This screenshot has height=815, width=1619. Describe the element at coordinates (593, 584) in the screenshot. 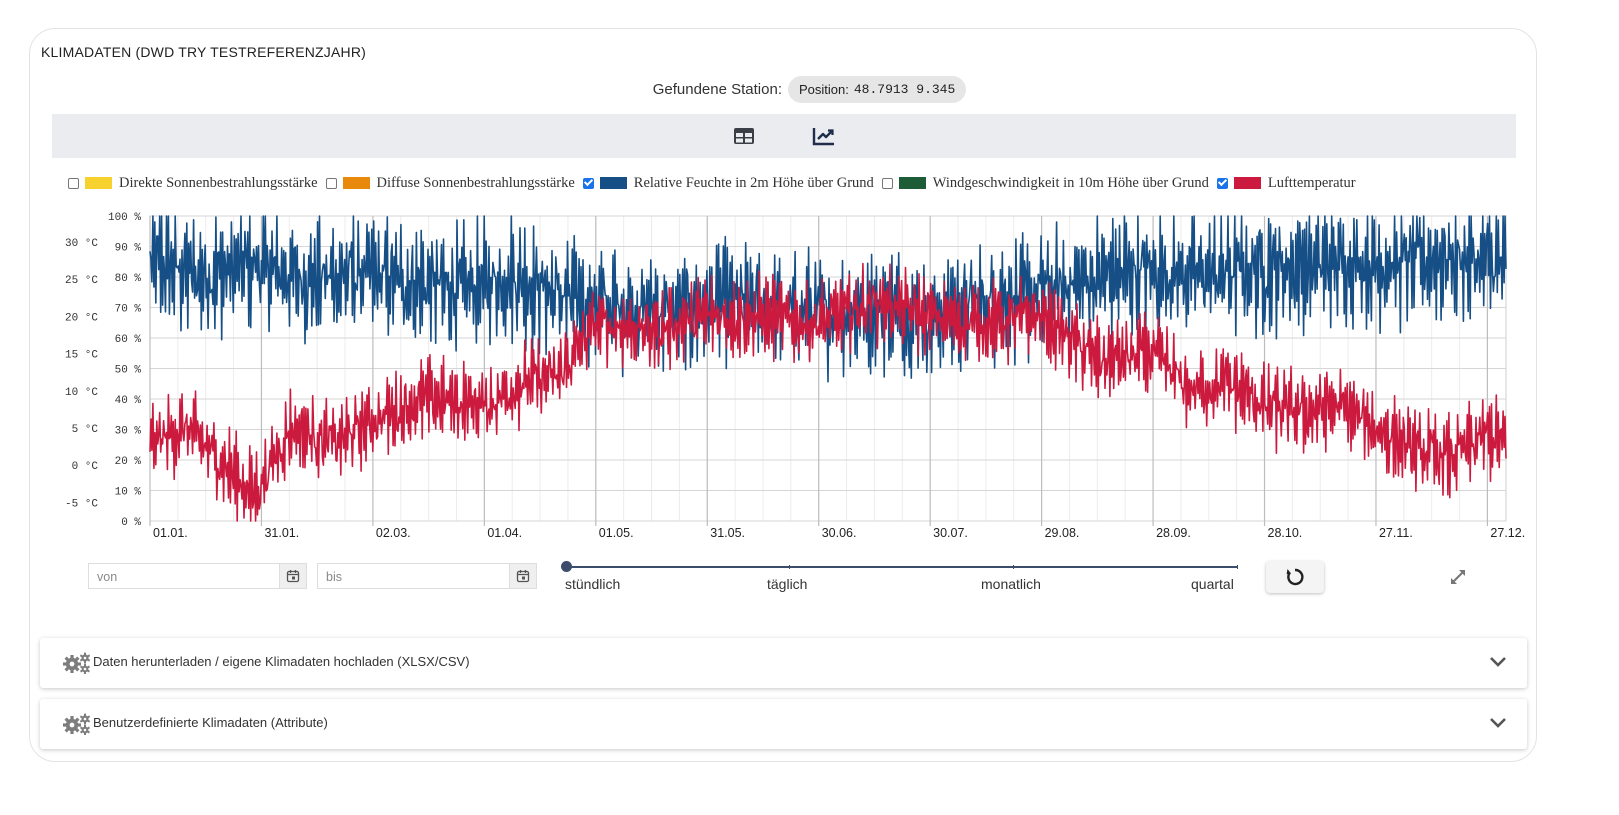

I see `resolution-option-hourly: stündlich` at that location.